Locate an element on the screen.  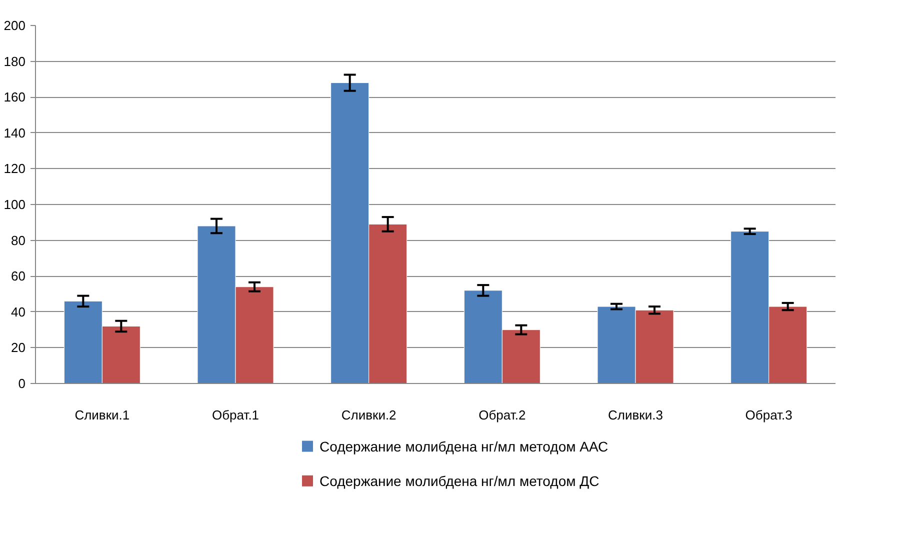
y-tick-label: 160 is located at coordinates (15, 97).